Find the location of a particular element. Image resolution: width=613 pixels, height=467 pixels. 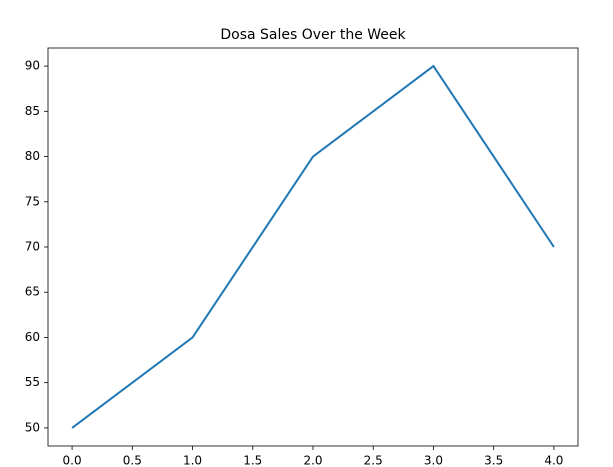

y-tick-label: 50 is located at coordinates (32, 427).